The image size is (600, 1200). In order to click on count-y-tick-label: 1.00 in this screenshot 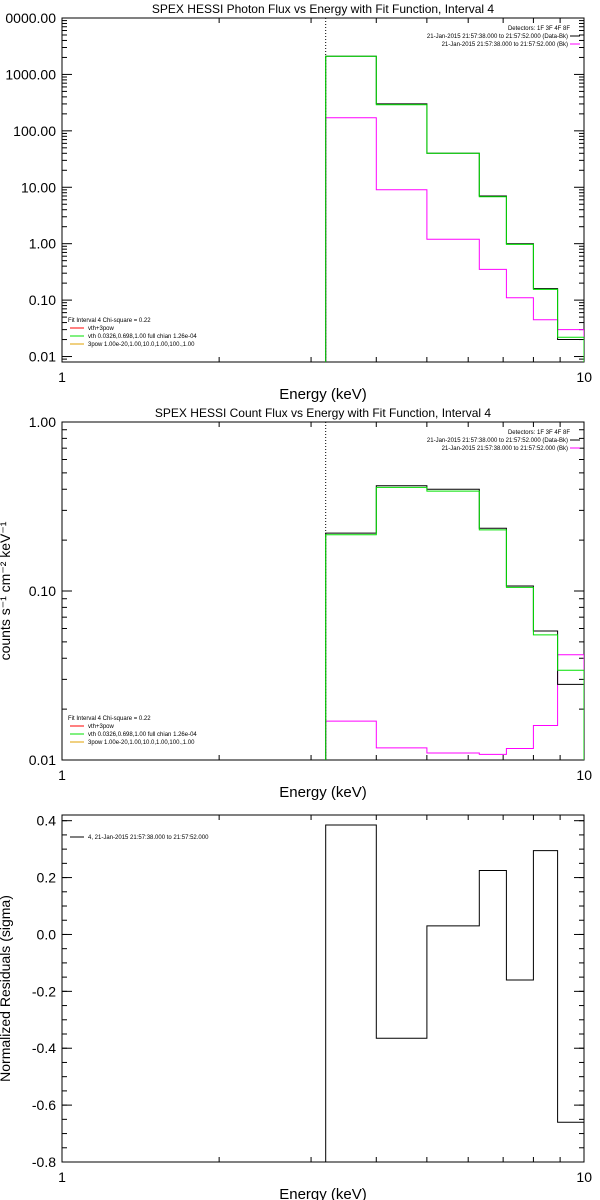, I will do `click(42, 422)`.